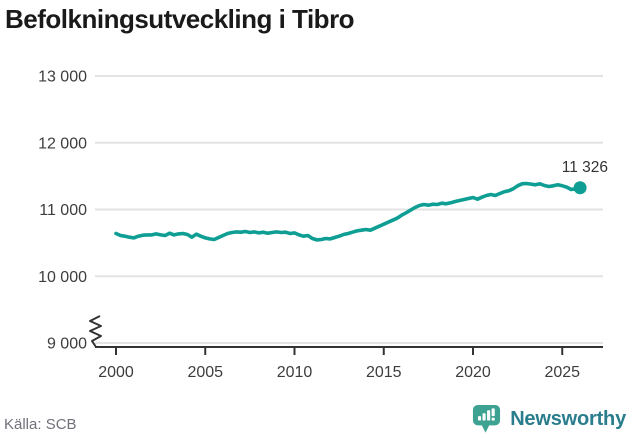  What do you see at coordinates (95, 331) in the screenshot?
I see `y-axis-break-icon` at bounding box center [95, 331].